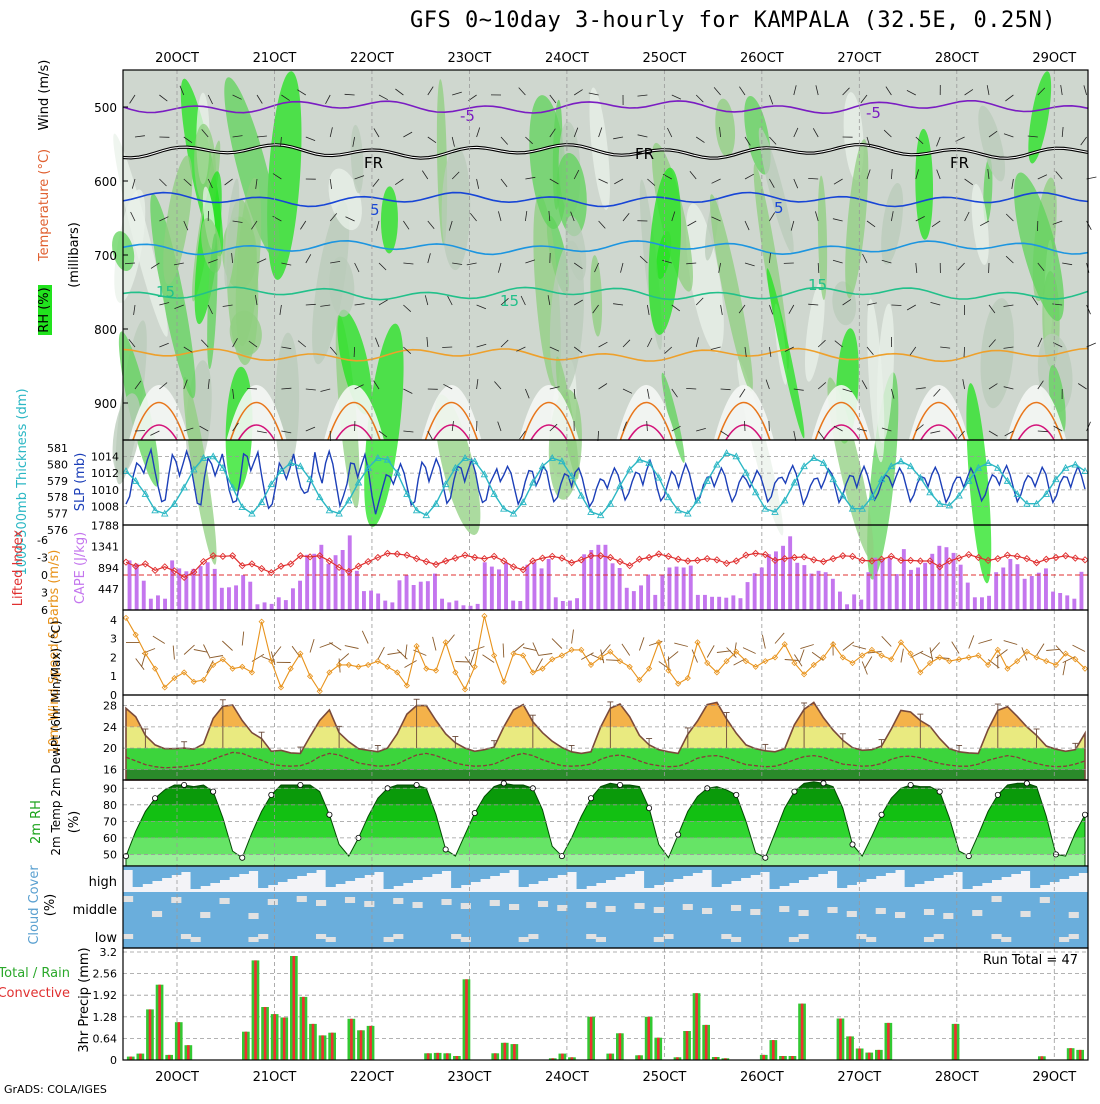 The image size is (1100, 1104). Describe the element at coordinates (80, 568) in the screenshot. I see `cape-axis-label: CAPE (J/kg)` at that location.